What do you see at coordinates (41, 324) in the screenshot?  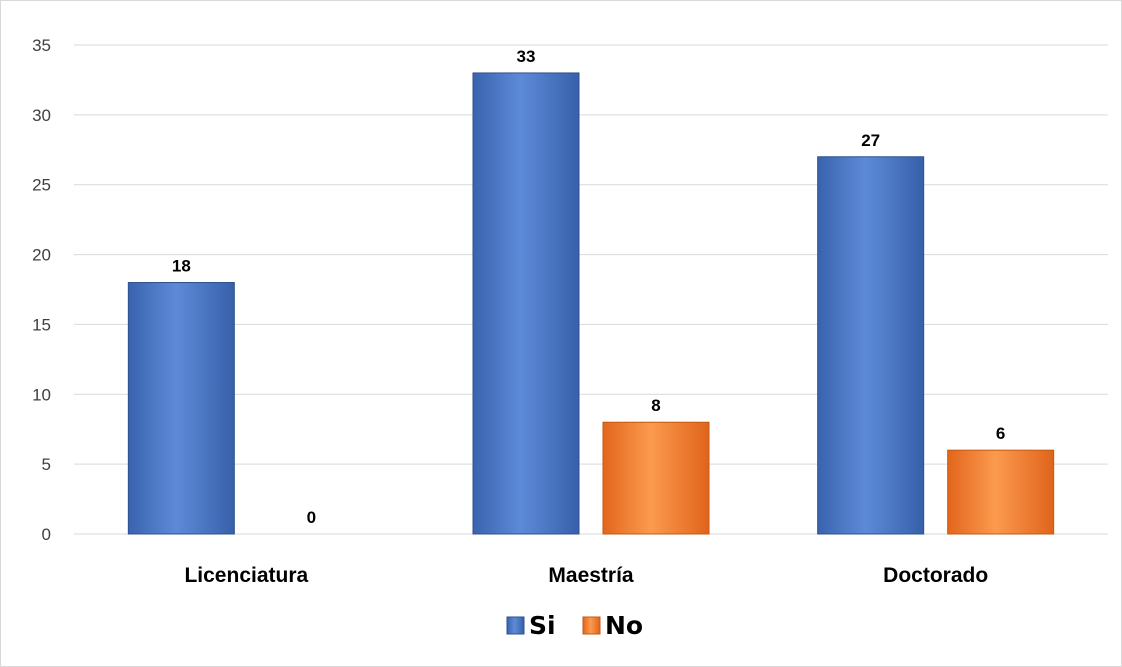 I see `y-tick-label: 15` at bounding box center [41, 324].